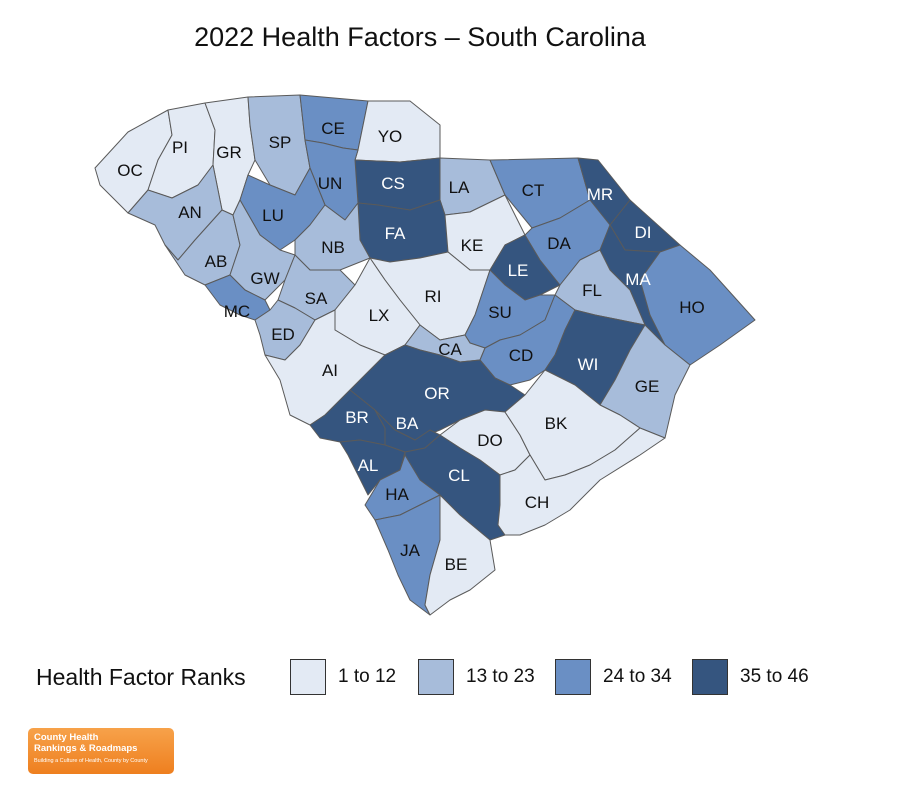  I want to click on county-label-ct: CT, so click(533, 190).